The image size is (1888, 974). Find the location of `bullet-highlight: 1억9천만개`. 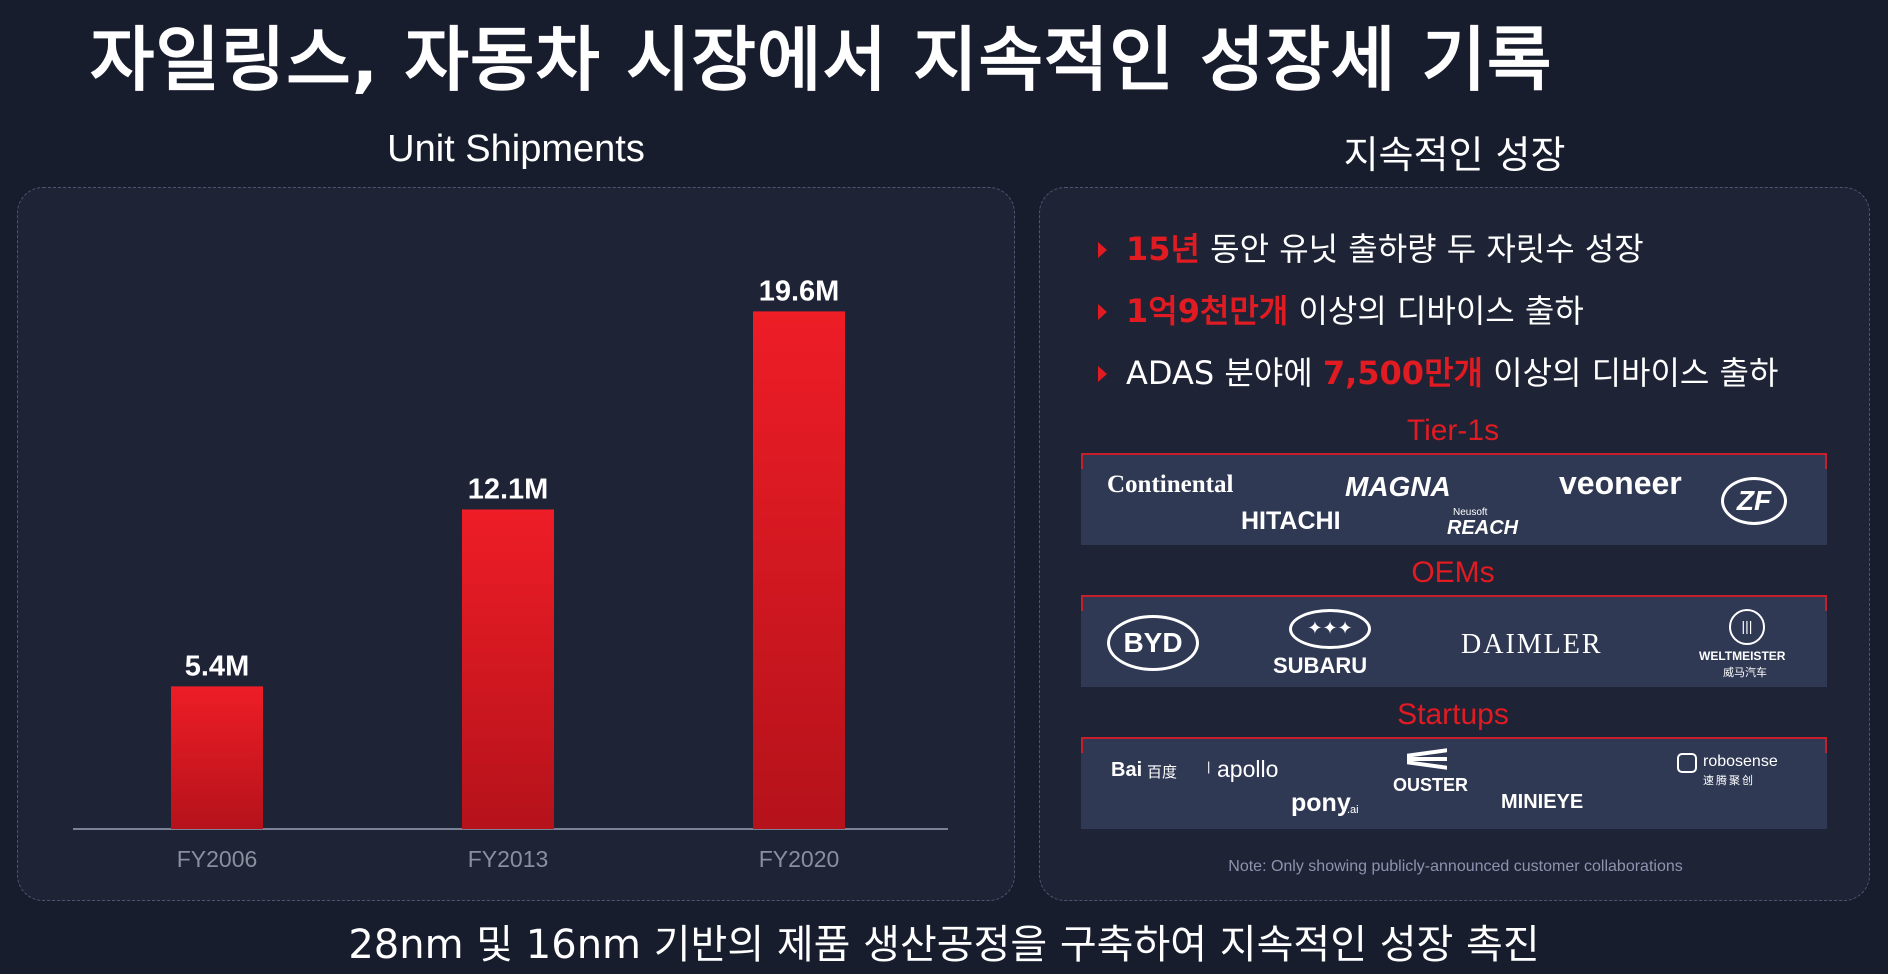

bullet-highlight: 1억9천만개 is located at coordinates (1207, 311).